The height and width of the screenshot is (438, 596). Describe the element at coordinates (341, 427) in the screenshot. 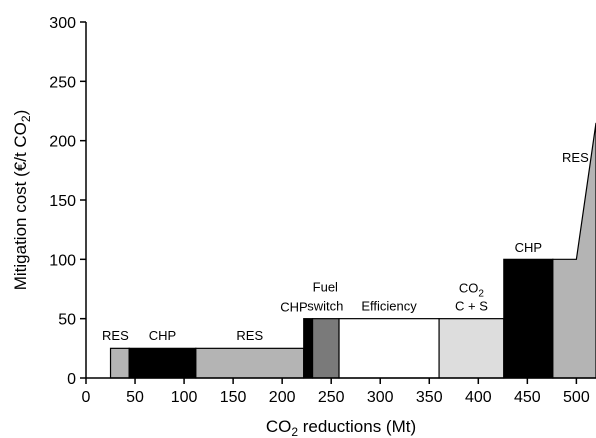

I see `x-axis-title: CO2 reductions (Mt)` at that location.